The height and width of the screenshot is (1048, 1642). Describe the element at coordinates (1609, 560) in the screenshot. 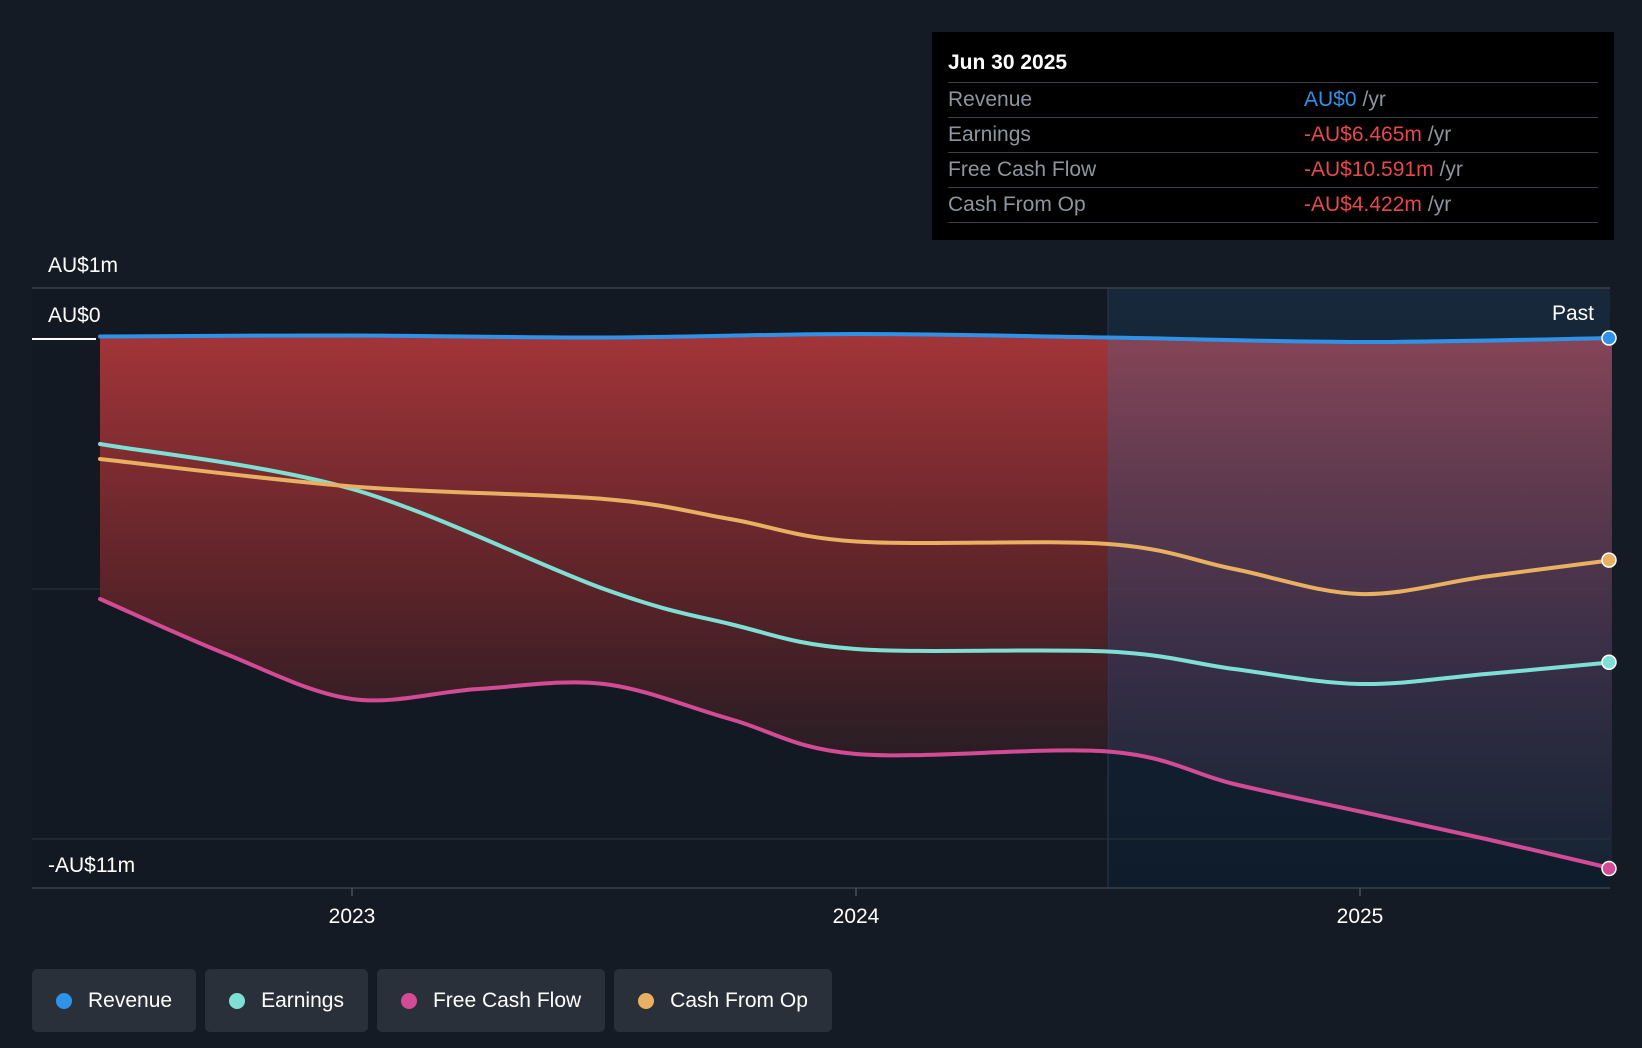

I see `series-end-point-cash-from-op` at that location.